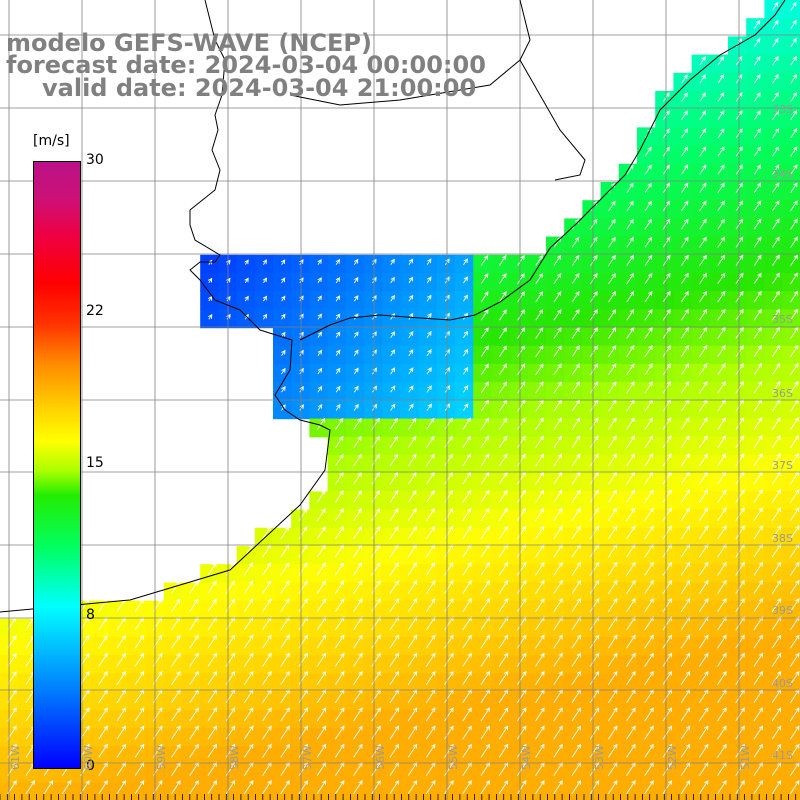 Image resolution: width=800 pixels, height=800 pixels. What do you see at coordinates (599, 757) in the screenshot?
I see `lon-label: 53W` at bounding box center [599, 757].